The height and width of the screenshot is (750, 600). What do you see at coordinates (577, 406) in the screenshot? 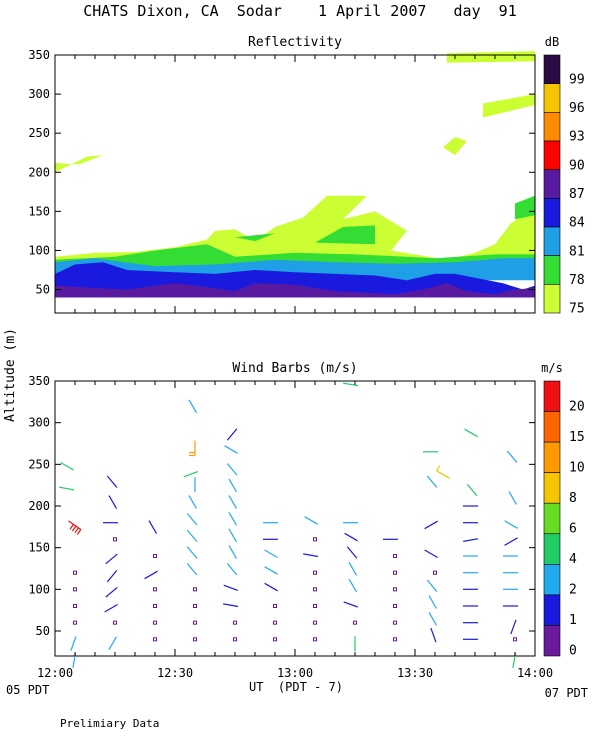
I see `wind-colorbar-label-20: 20` at bounding box center [577, 406].